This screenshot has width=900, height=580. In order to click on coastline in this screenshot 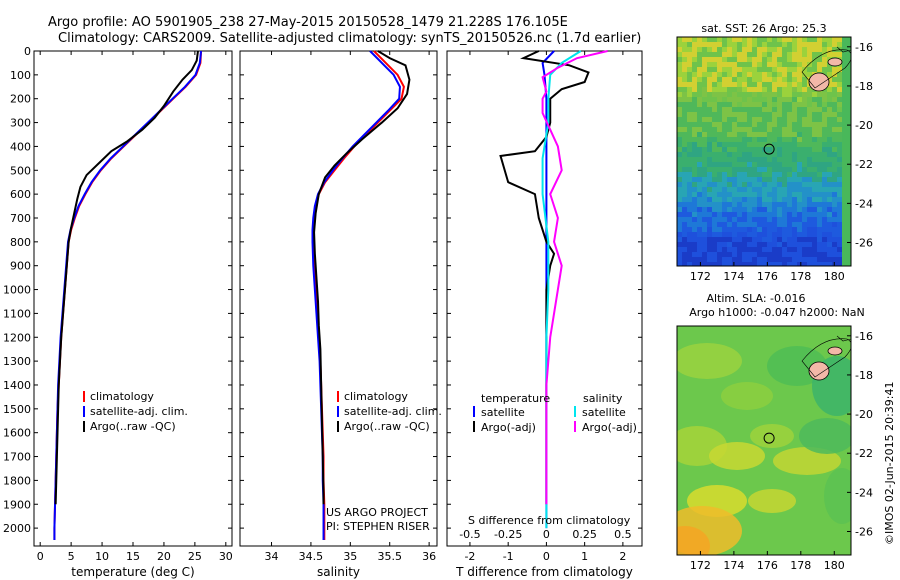, I will do `click(826, 69)`.